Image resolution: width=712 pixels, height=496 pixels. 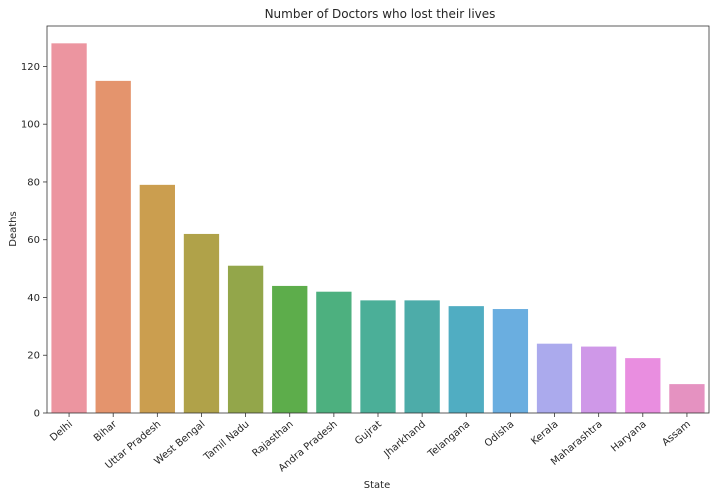 I want to click on bar-gujrat, so click(x=378, y=356).